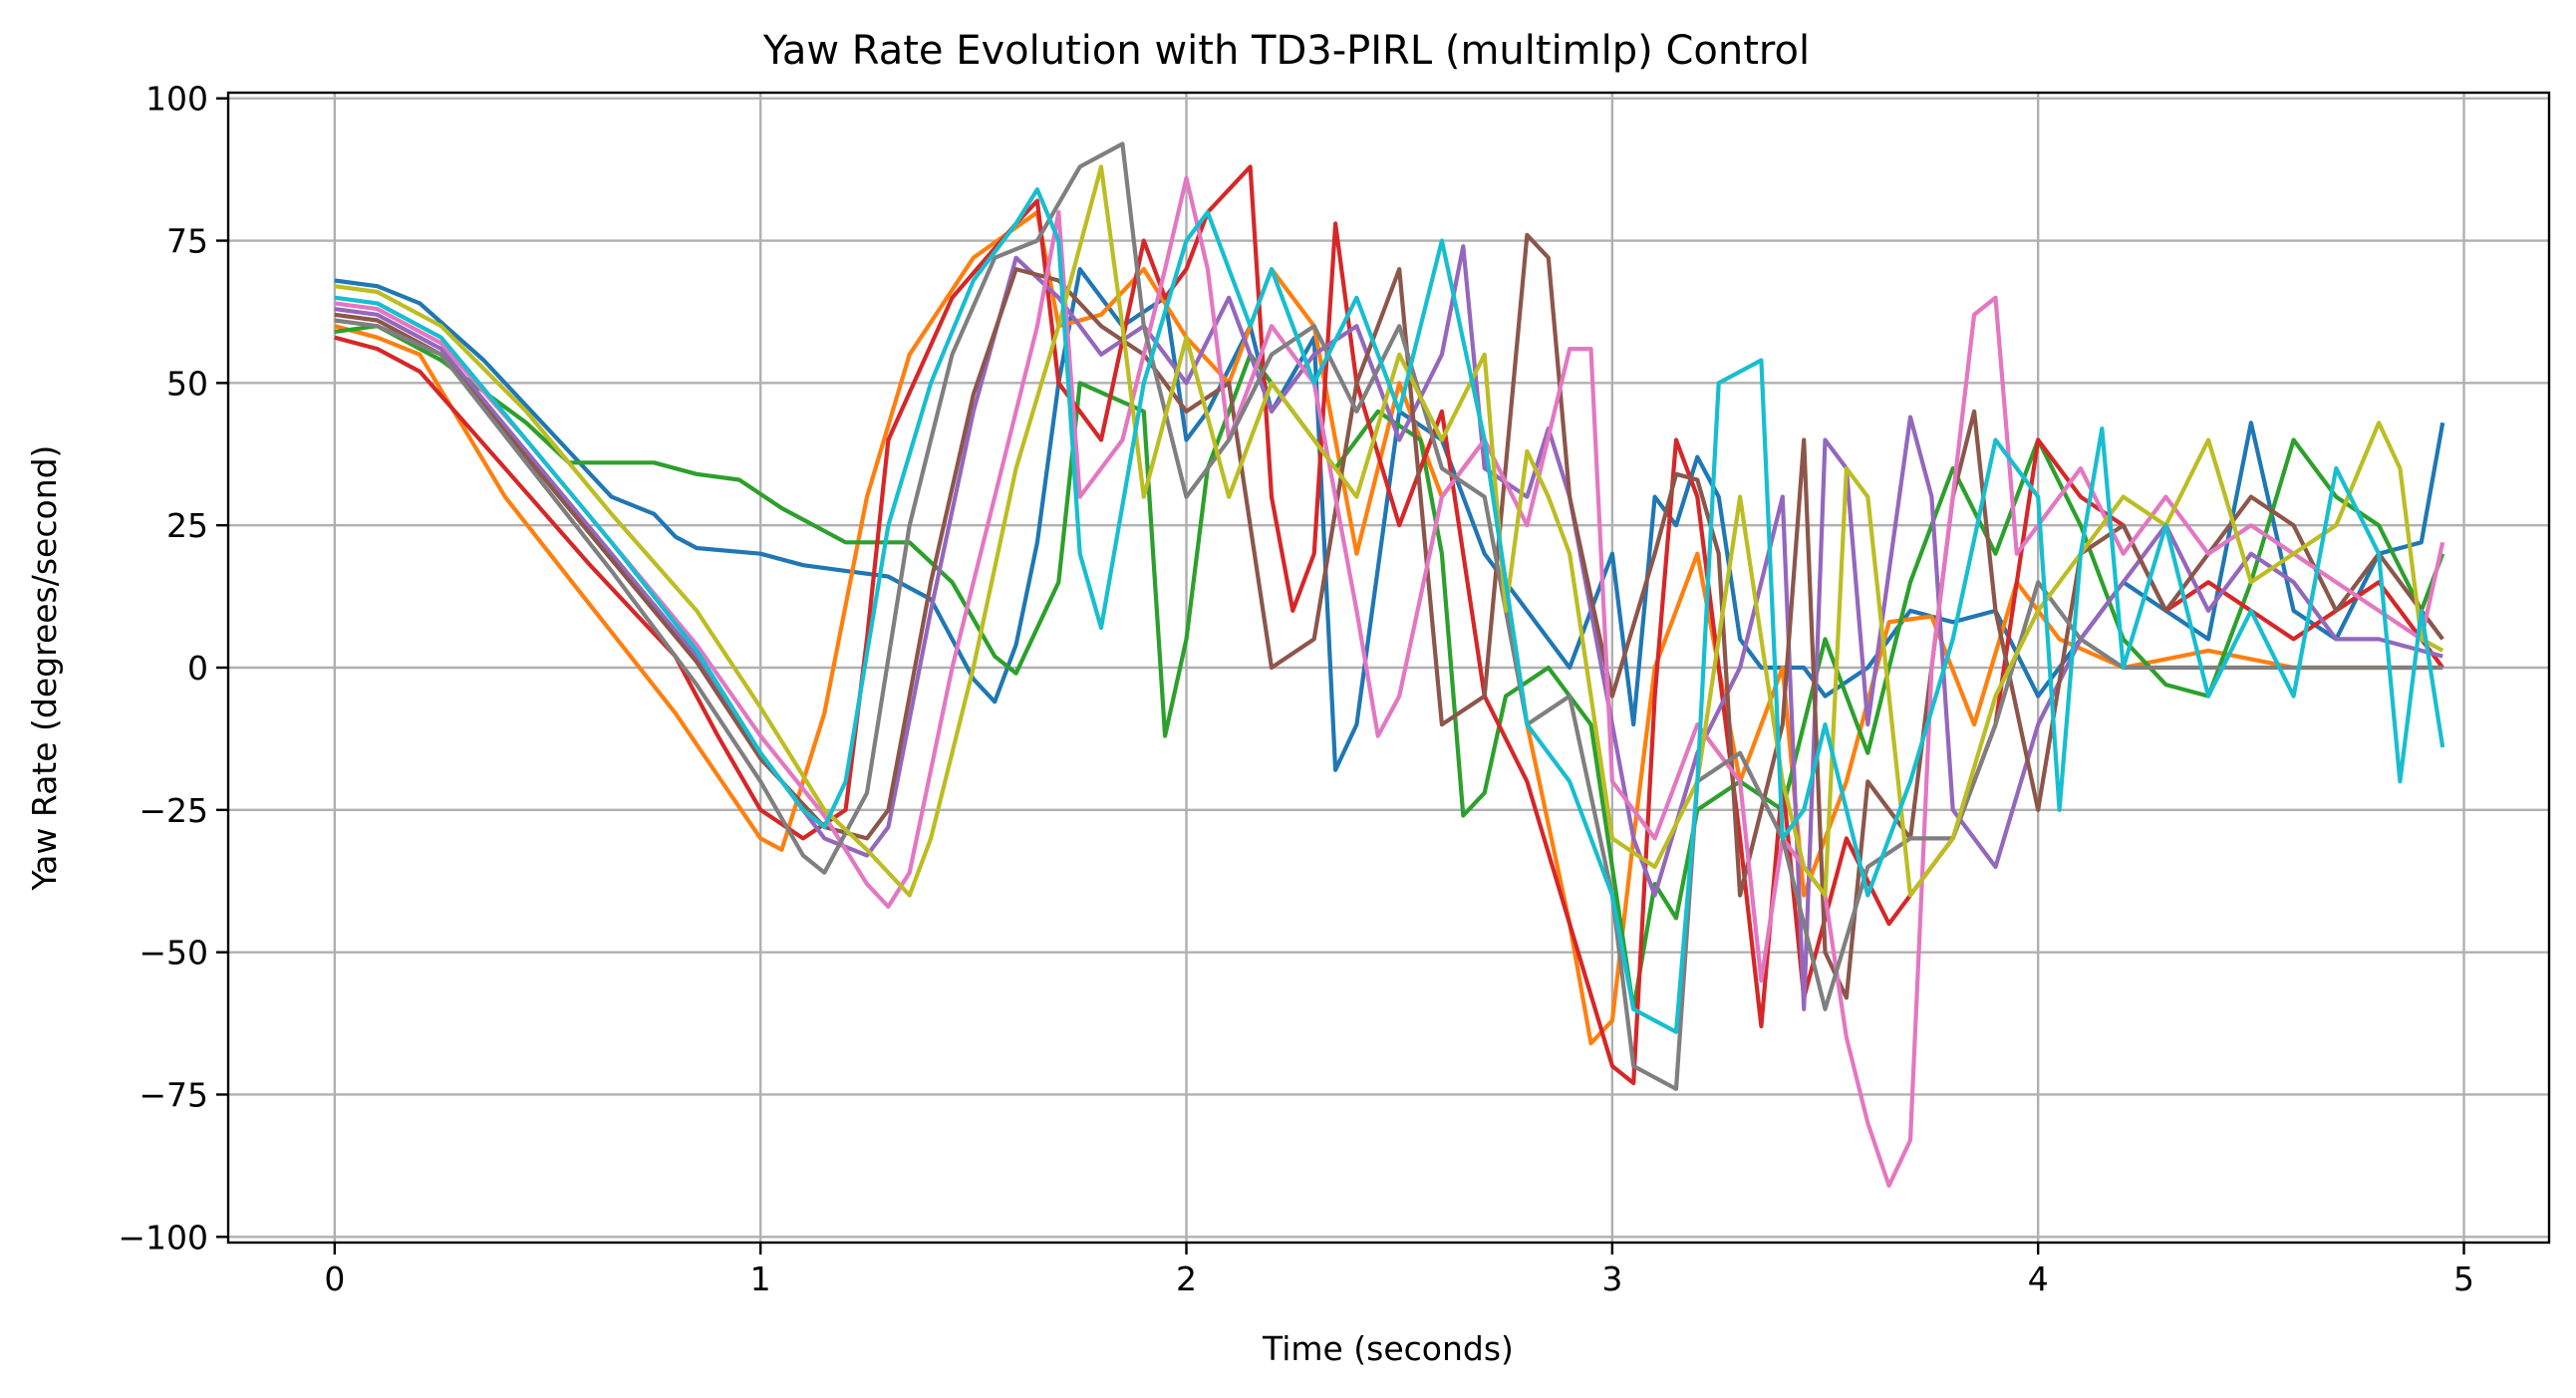 The image size is (2576, 1398). Describe the element at coordinates (44, 668) in the screenshot. I see `y-axis-label: Yaw Rate (degrees/second)` at that location.